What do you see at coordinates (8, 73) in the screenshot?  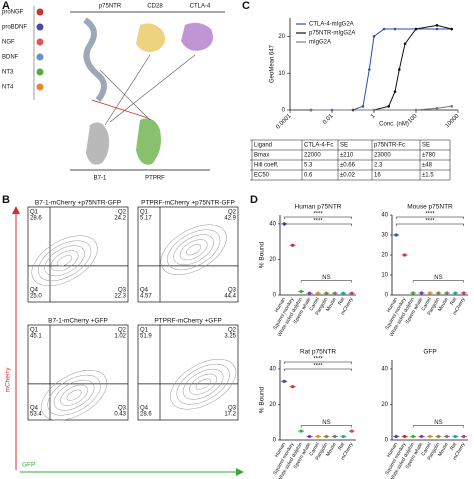 I see `ligand-label: NT3` at bounding box center [8, 73].